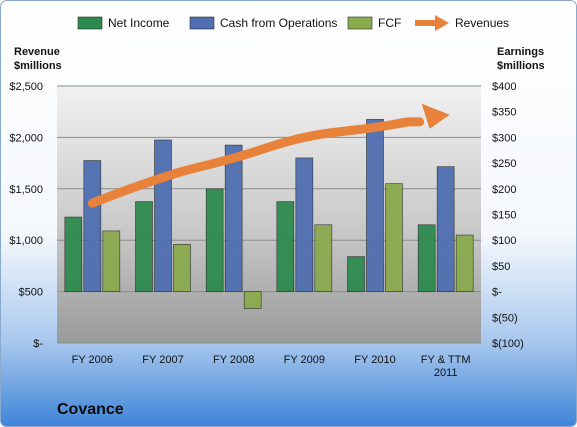  What do you see at coordinates (38, 59) in the screenshot?
I see `left-axis-title: Revenue $millions` at bounding box center [38, 59].